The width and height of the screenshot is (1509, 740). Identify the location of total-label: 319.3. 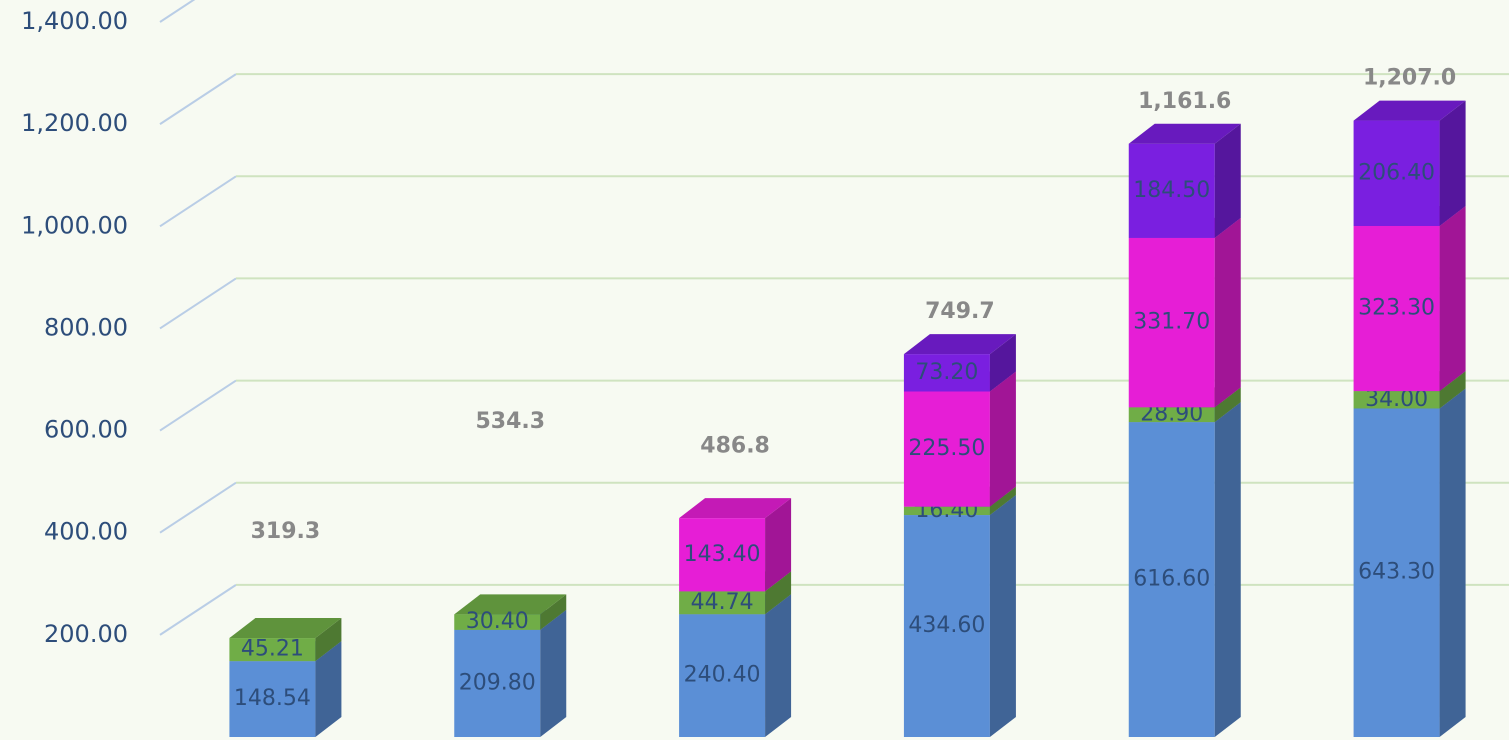
(286, 531).